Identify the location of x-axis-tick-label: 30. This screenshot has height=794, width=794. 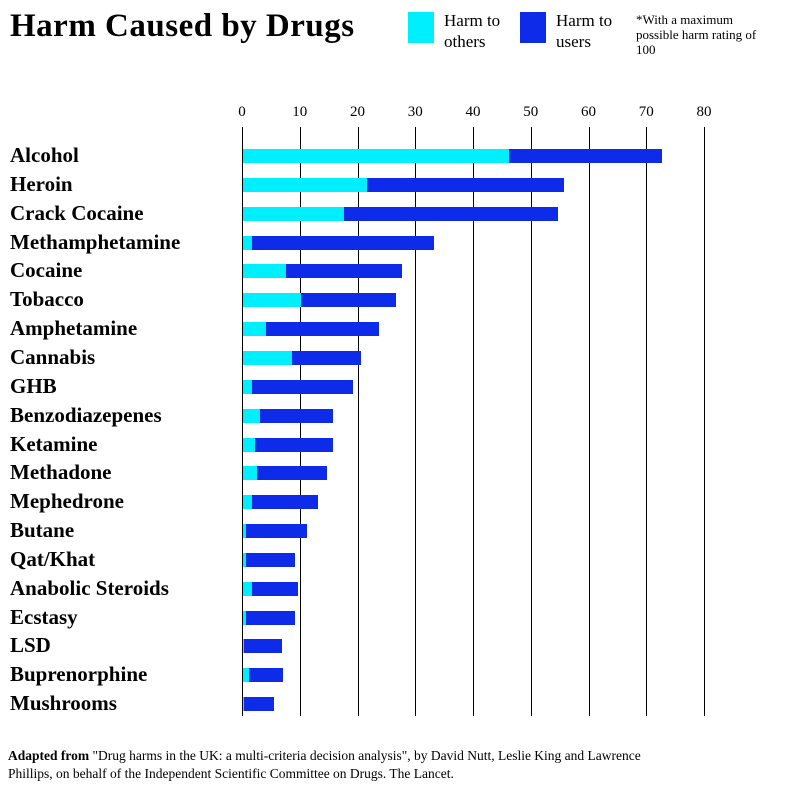
(415, 112).